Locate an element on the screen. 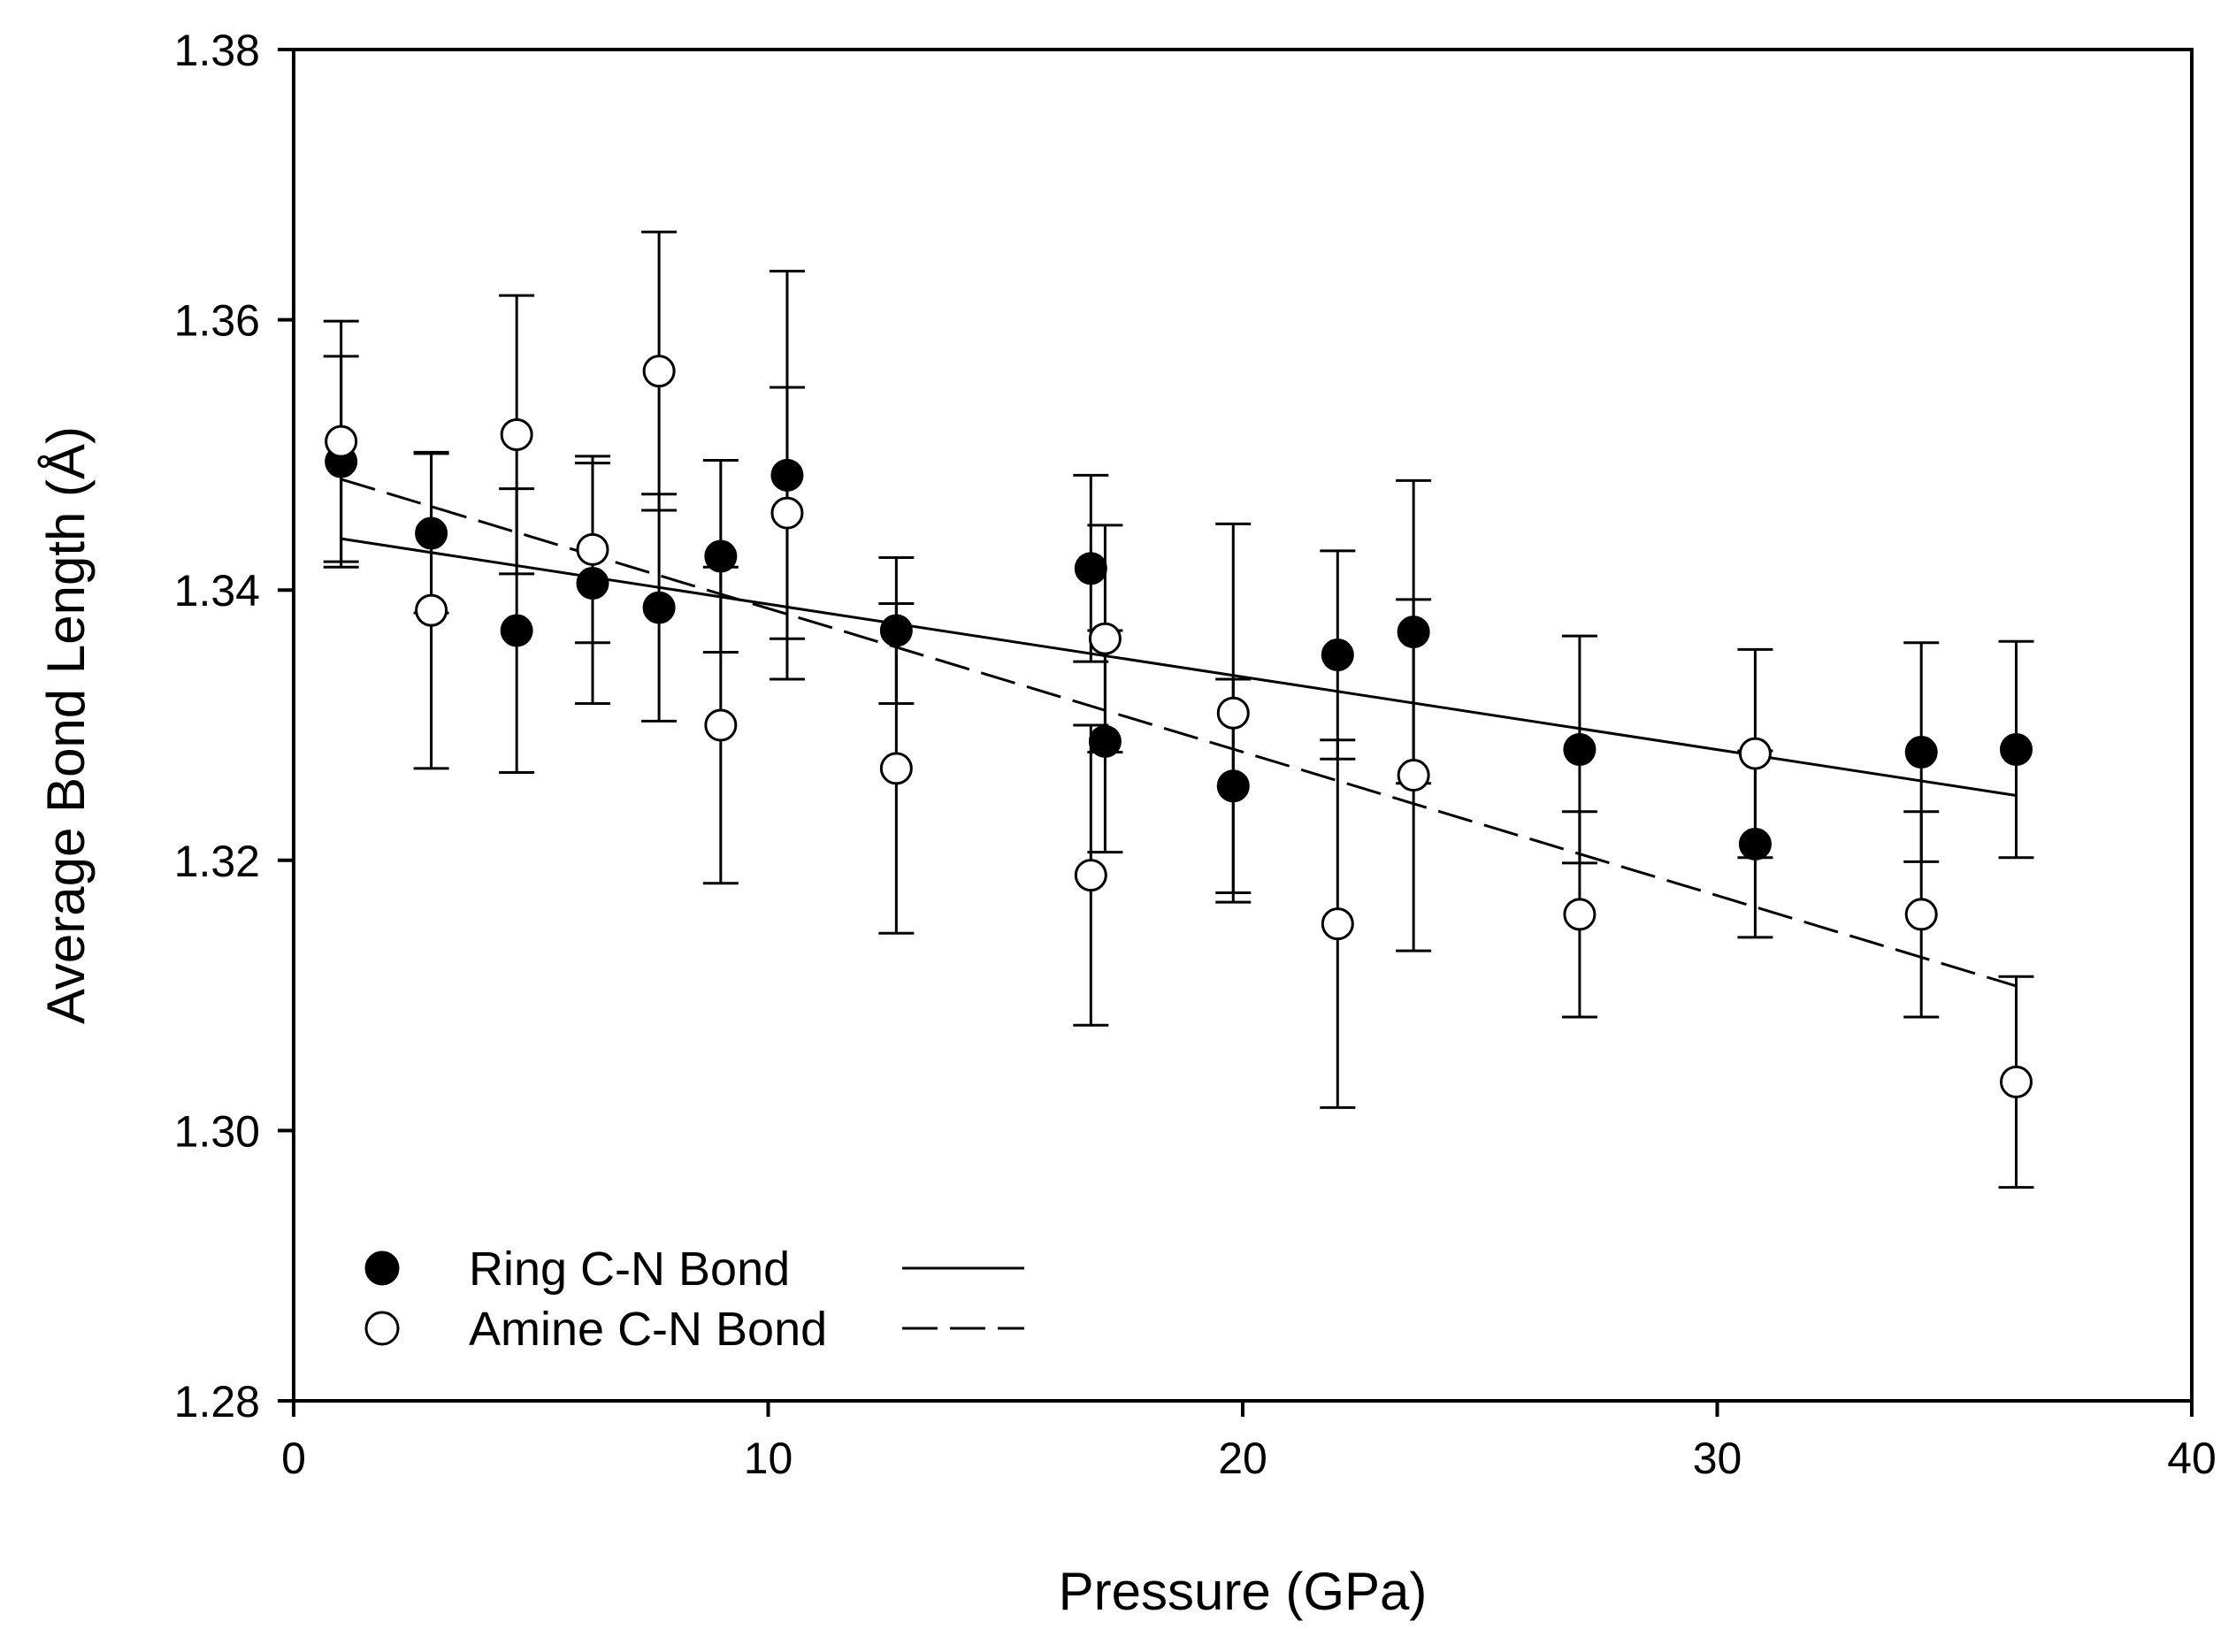 This screenshot has height=1652, width=2236. x-tick-label: 40 is located at coordinates (2192, 1458).